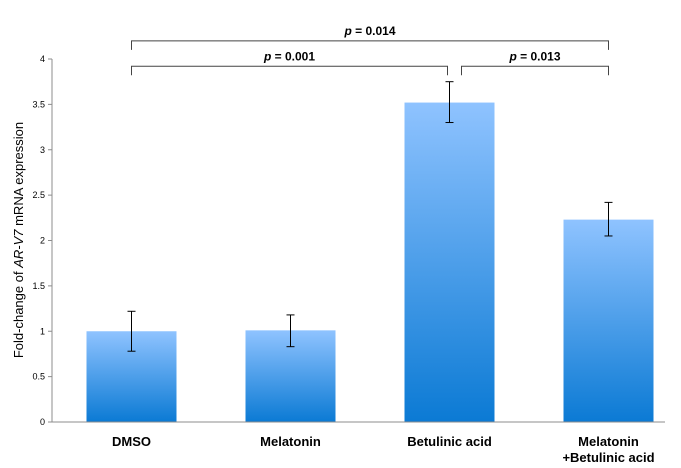 This screenshot has width=681, height=468. I want to click on y-tick-label: 1.5, so click(38, 286).